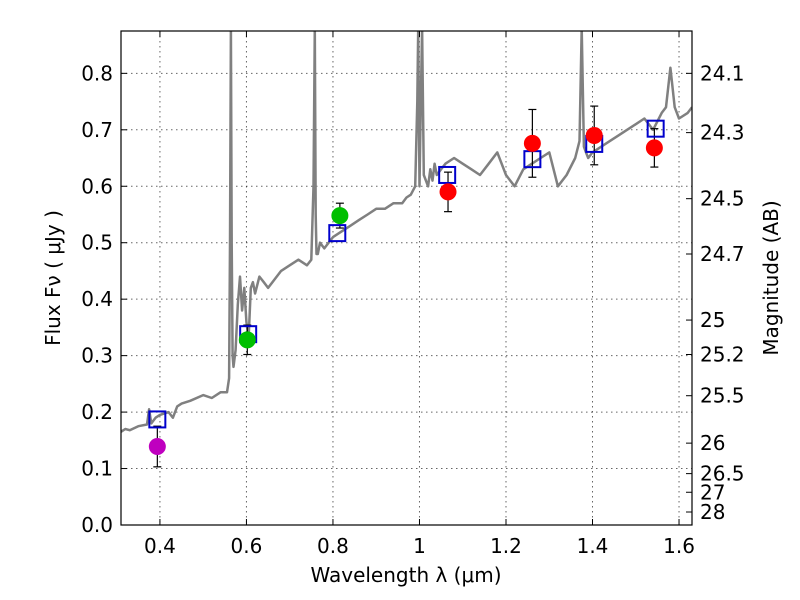 The height and width of the screenshot is (600, 800). What do you see at coordinates (405, 575) in the screenshot?
I see `x-axis-title: Wavelength λ (μm)` at bounding box center [405, 575].